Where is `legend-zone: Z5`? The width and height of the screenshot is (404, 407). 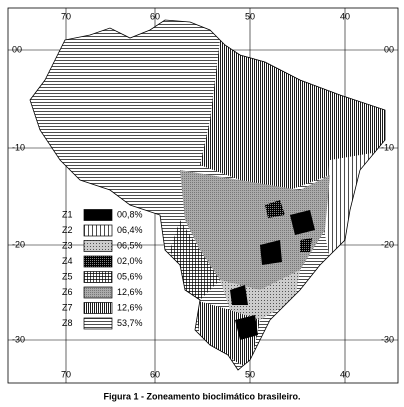
legend-zone: Z5 is located at coordinates (67, 276).